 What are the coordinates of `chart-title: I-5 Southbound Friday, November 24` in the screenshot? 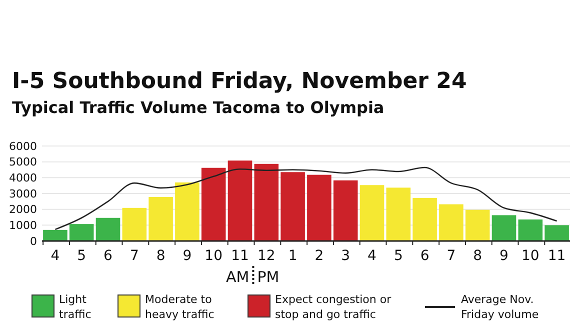 It's located at (239, 81).